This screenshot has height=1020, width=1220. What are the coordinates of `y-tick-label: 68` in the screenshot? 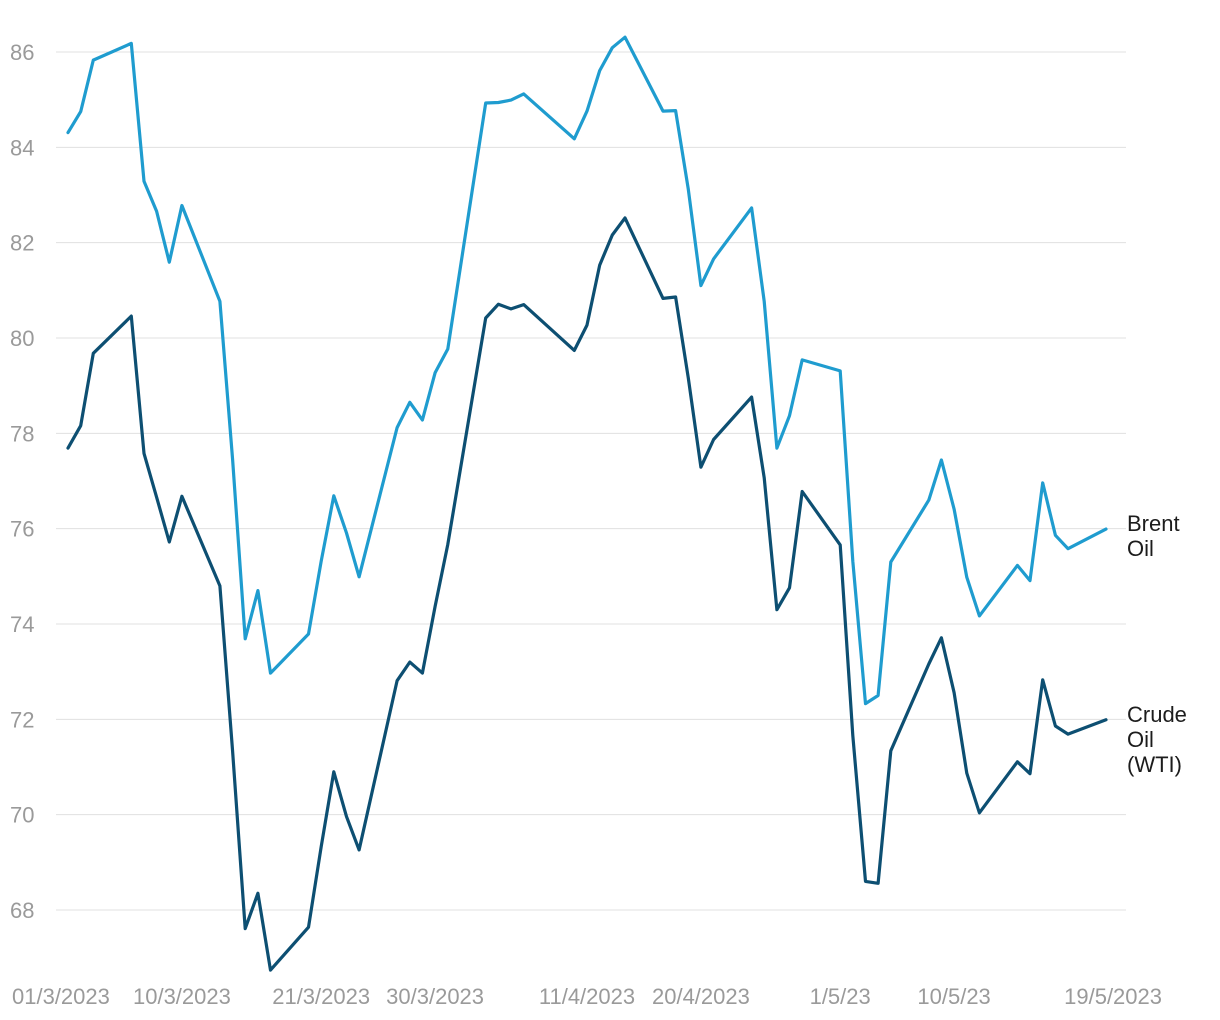 It's located at (22, 910).